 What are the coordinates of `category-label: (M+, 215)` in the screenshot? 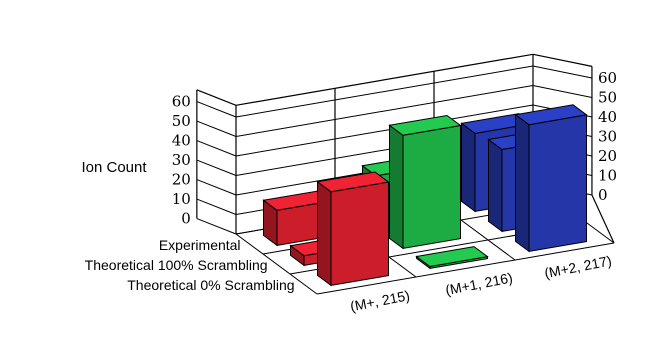 It's located at (380, 300).